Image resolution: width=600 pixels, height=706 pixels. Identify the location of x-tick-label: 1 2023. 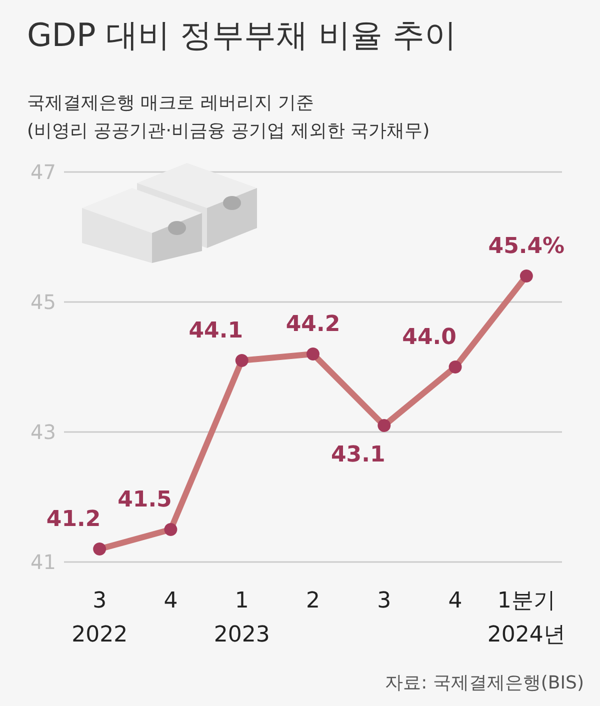
(242, 618).